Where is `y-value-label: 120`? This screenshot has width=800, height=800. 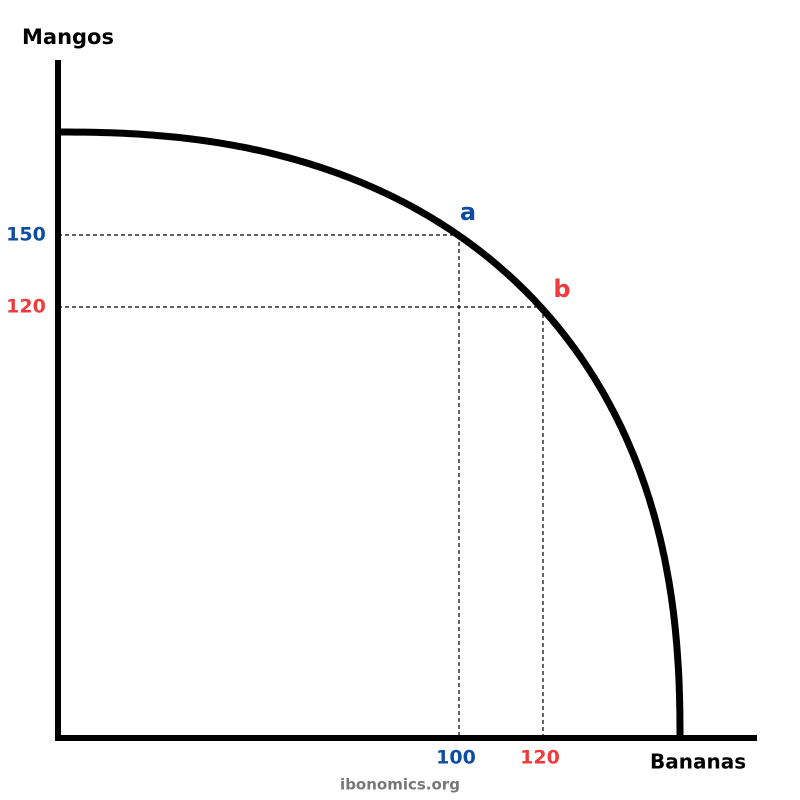
y-value-label: 120 is located at coordinates (26, 307).